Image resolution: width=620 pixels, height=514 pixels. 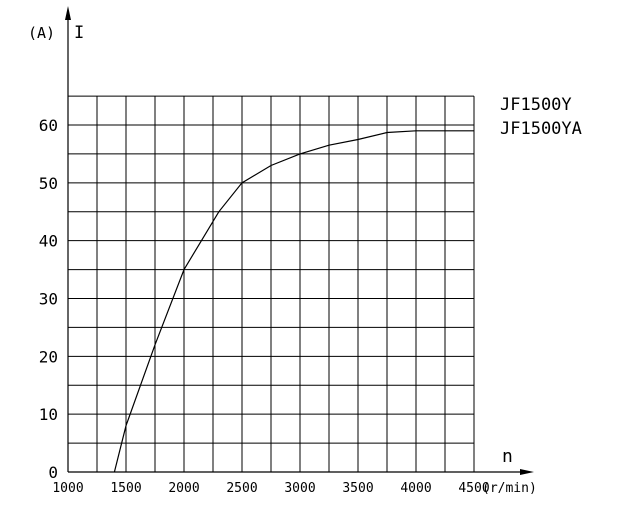 What do you see at coordinates (507, 456) in the screenshot?
I see `x-axis-label: n` at bounding box center [507, 456].